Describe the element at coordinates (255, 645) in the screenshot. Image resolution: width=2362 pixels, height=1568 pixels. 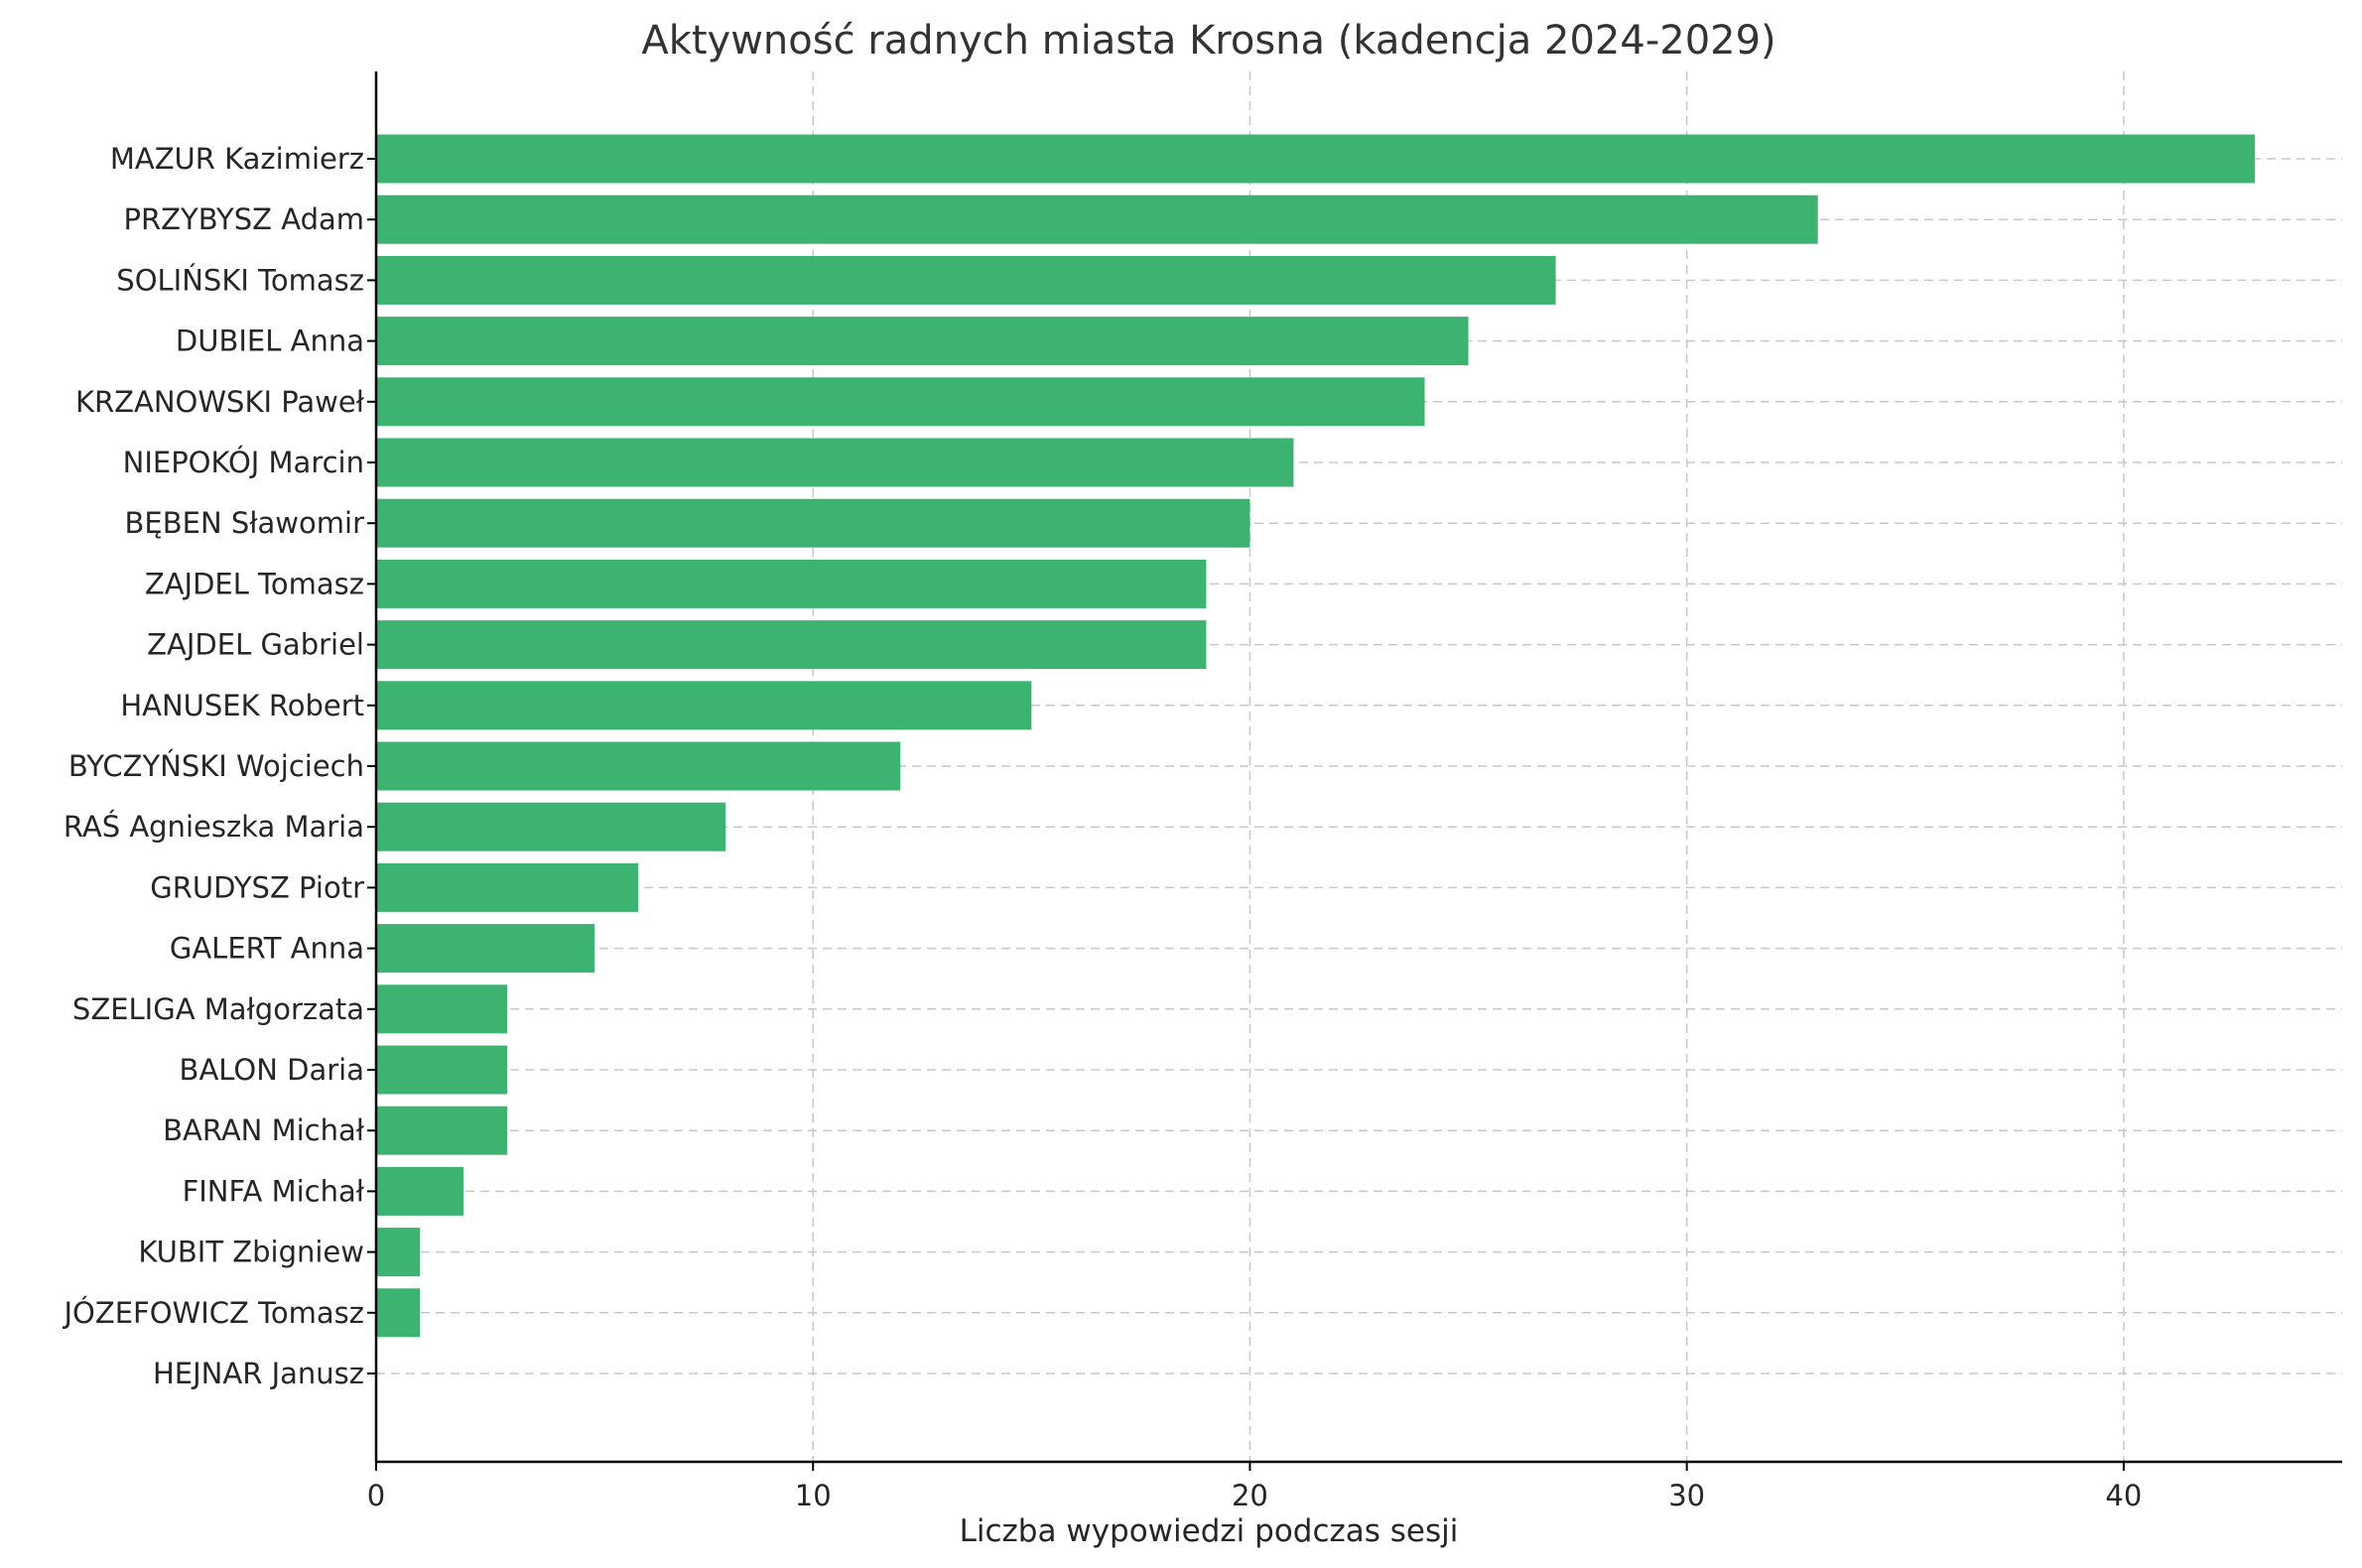
I see `y-tick-label: ZAJDEL Gabriel` at that location.